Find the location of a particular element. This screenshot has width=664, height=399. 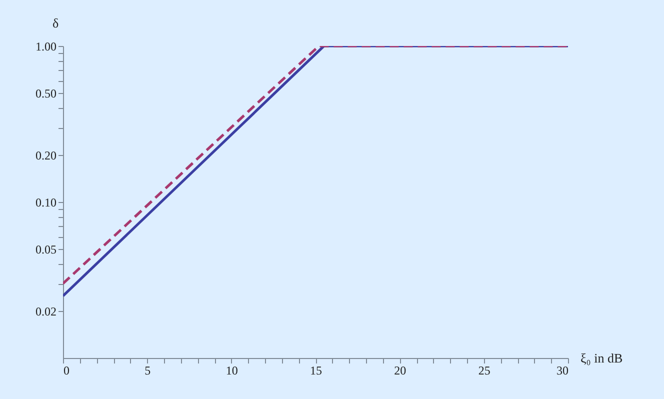

x-tick-label: 5 is located at coordinates (147, 371).